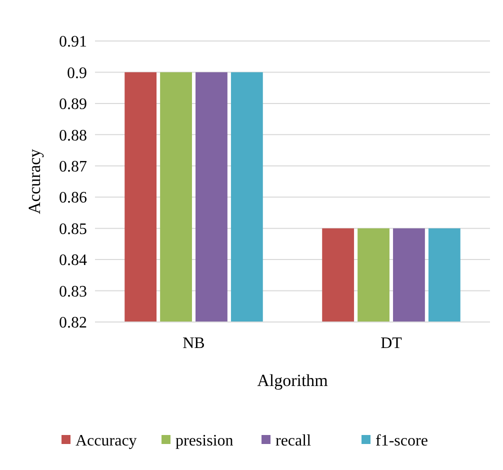 The height and width of the screenshot is (470, 503). I want to click on legend-label: presision, so click(205, 441).